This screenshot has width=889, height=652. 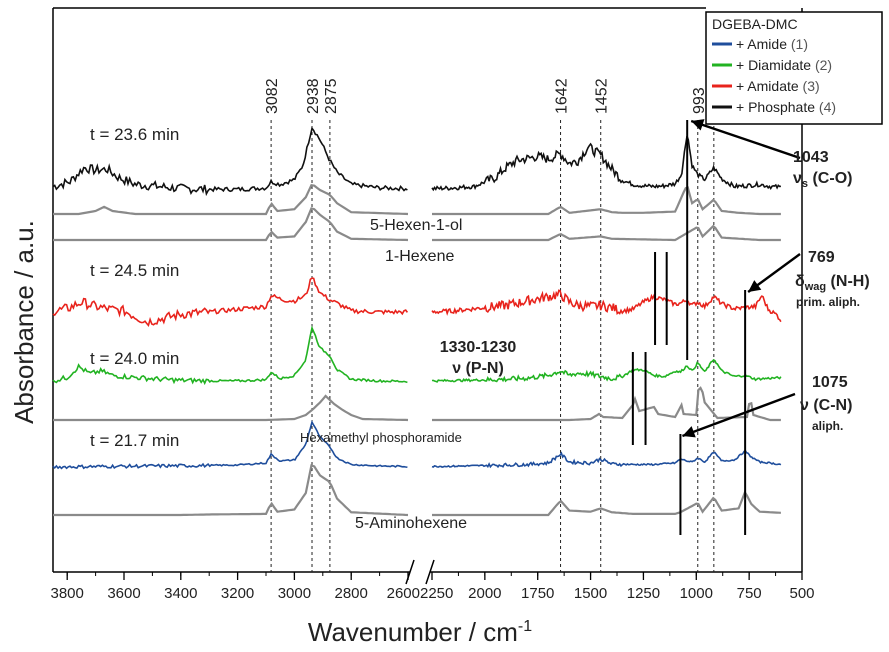 What do you see at coordinates (419, 256) in the screenshot?
I see `reference-label: 1-Hexene` at bounding box center [419, 256].